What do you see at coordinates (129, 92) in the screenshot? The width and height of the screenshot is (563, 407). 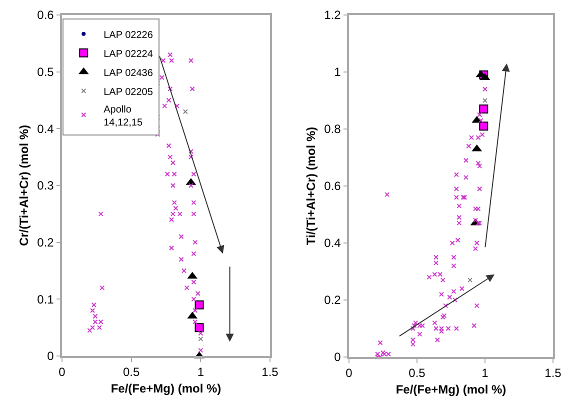 I see `legend-label: LAP 02205` at bounding box center [129, 92].